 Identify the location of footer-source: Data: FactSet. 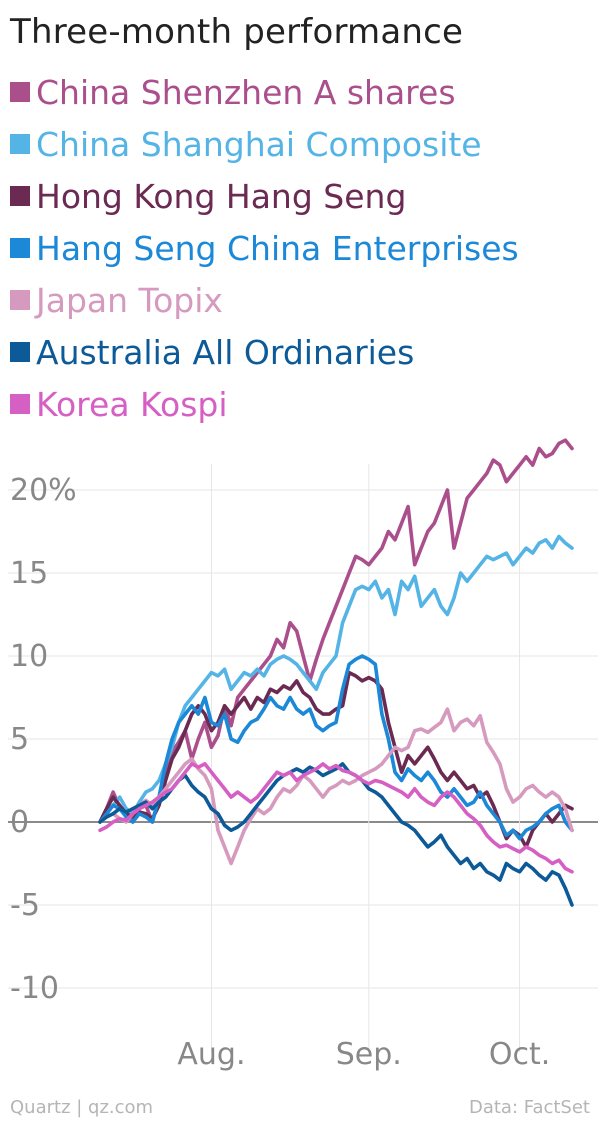
(529, 1107).